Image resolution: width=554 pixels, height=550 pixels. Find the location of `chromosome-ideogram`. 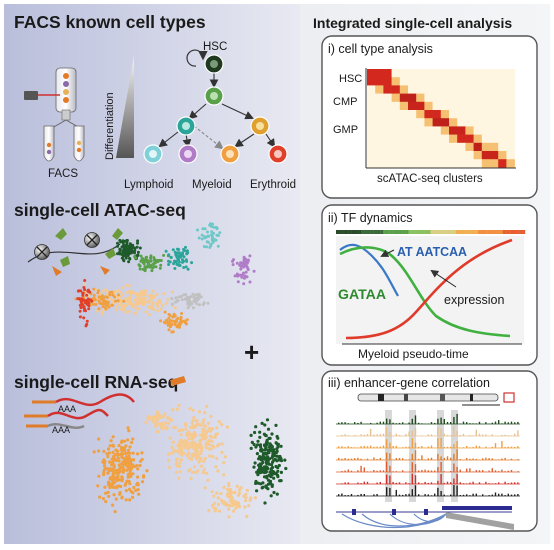

chromosome-ideogram is located at coordinates (436, 399).